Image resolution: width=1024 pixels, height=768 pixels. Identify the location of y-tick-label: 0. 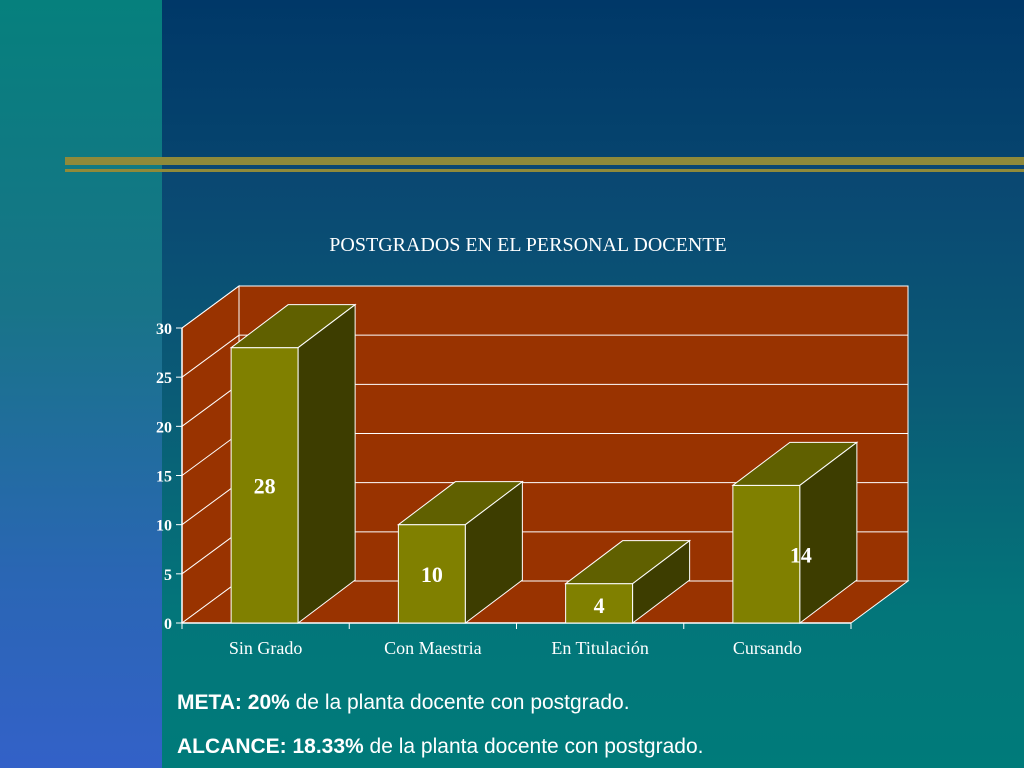
(168, 624).